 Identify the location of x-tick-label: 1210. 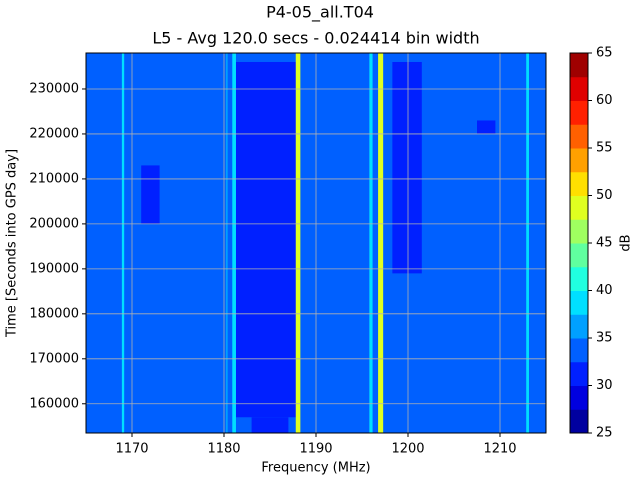
(499, 449).